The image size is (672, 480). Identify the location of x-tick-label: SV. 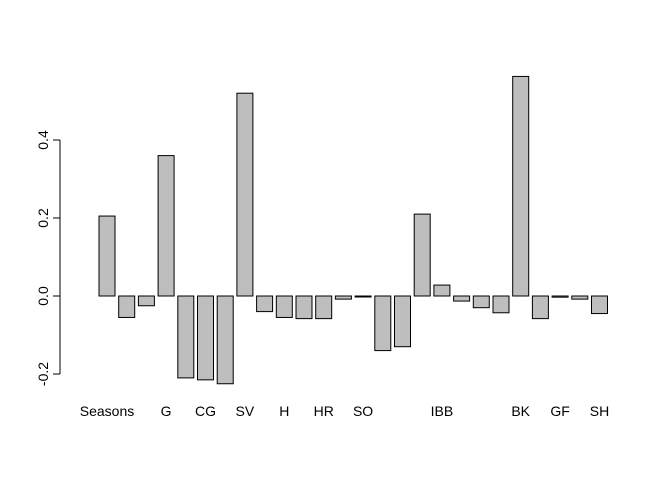
(245, 411).